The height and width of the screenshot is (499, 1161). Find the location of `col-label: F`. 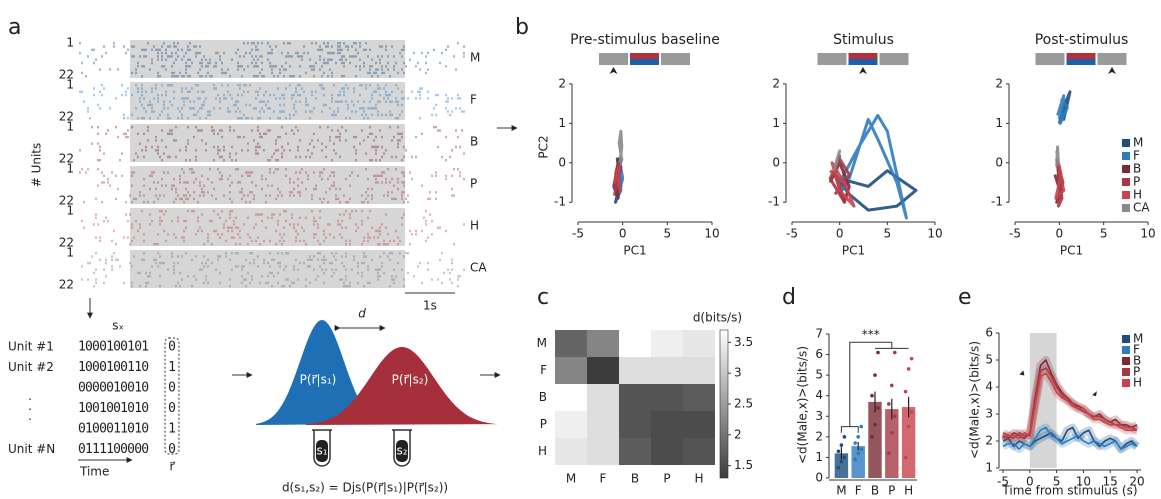

col-label: F is located at coordinates (603, 479).